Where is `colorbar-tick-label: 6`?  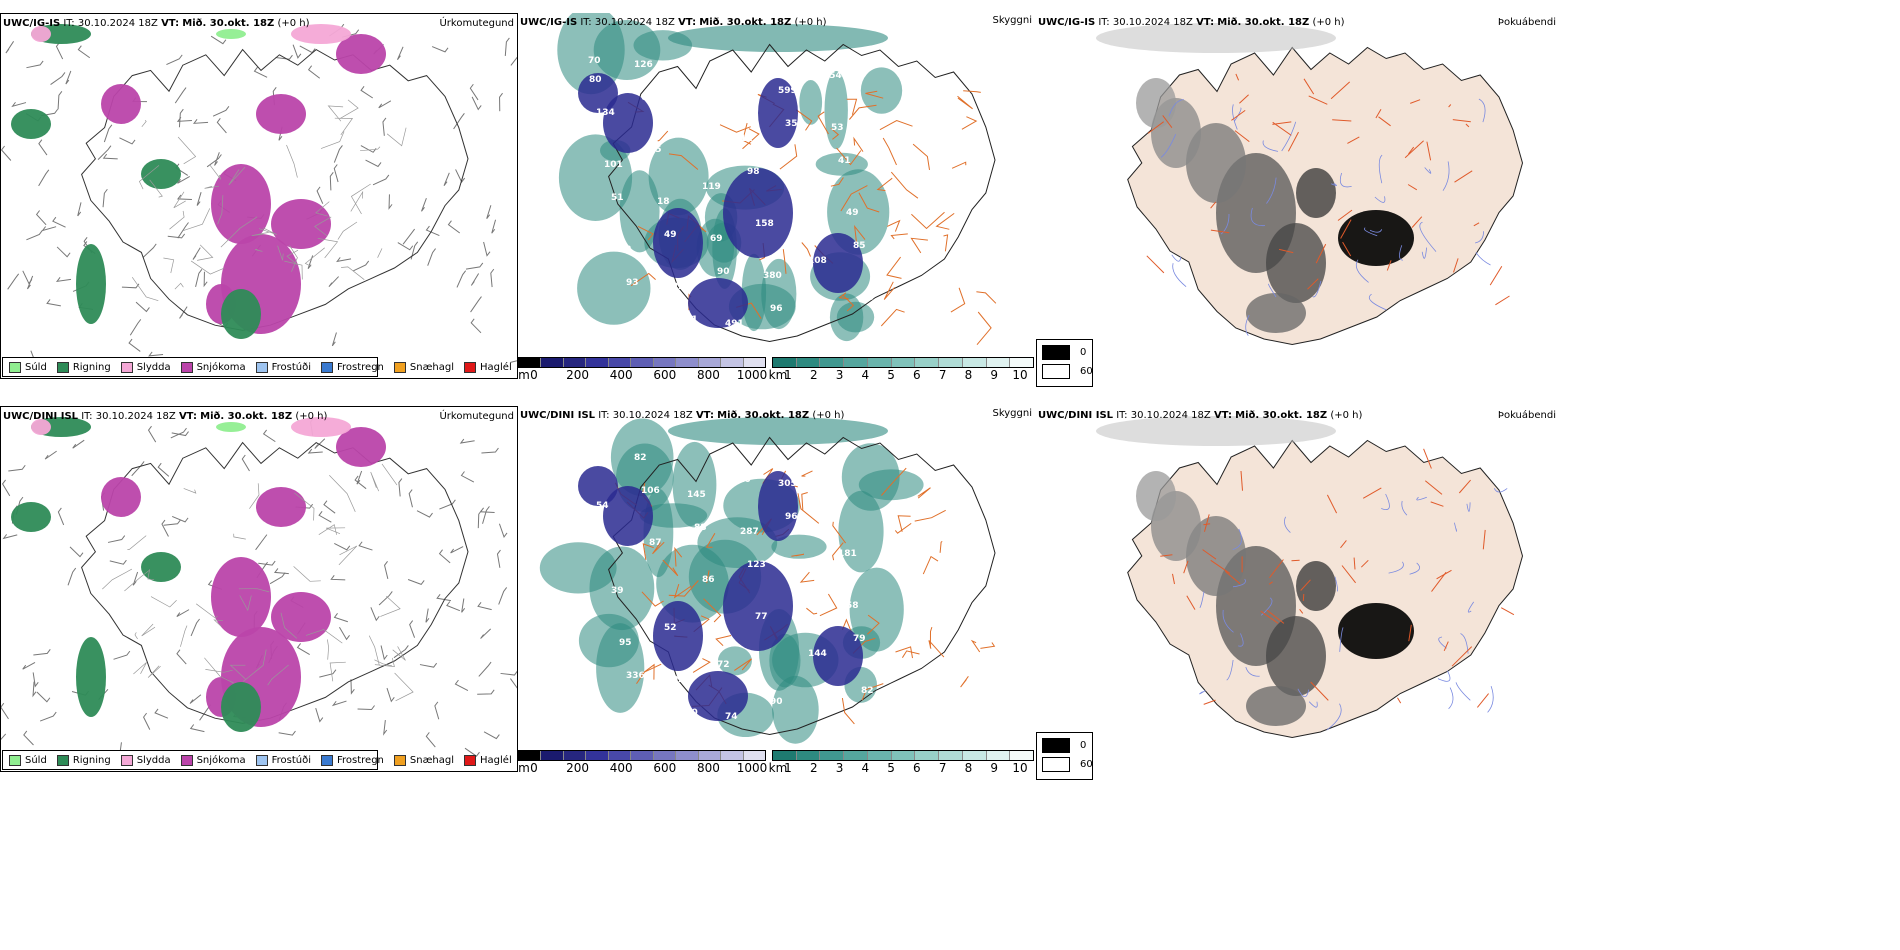
colorbar-tick-label: 6 is located at coordinates (917, 768).